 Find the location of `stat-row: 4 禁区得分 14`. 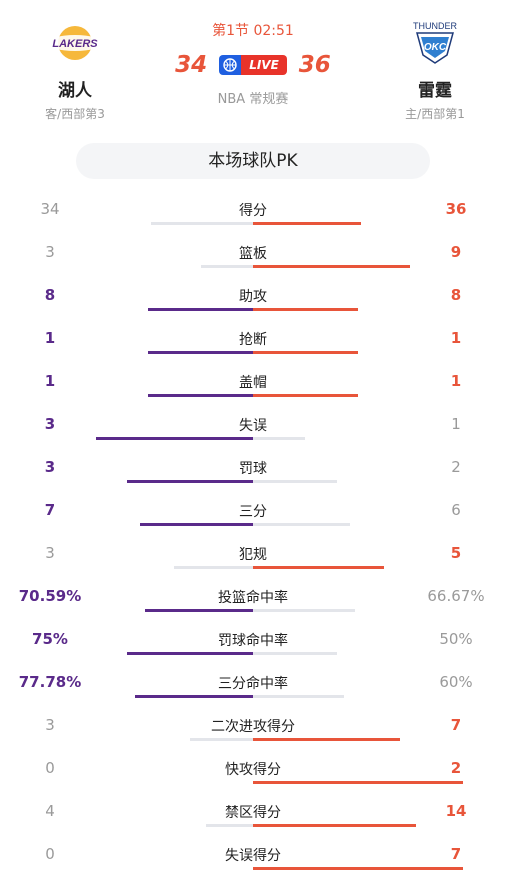

stat-row: 4 禁区得分 14 is located at coordinates (253, 812).